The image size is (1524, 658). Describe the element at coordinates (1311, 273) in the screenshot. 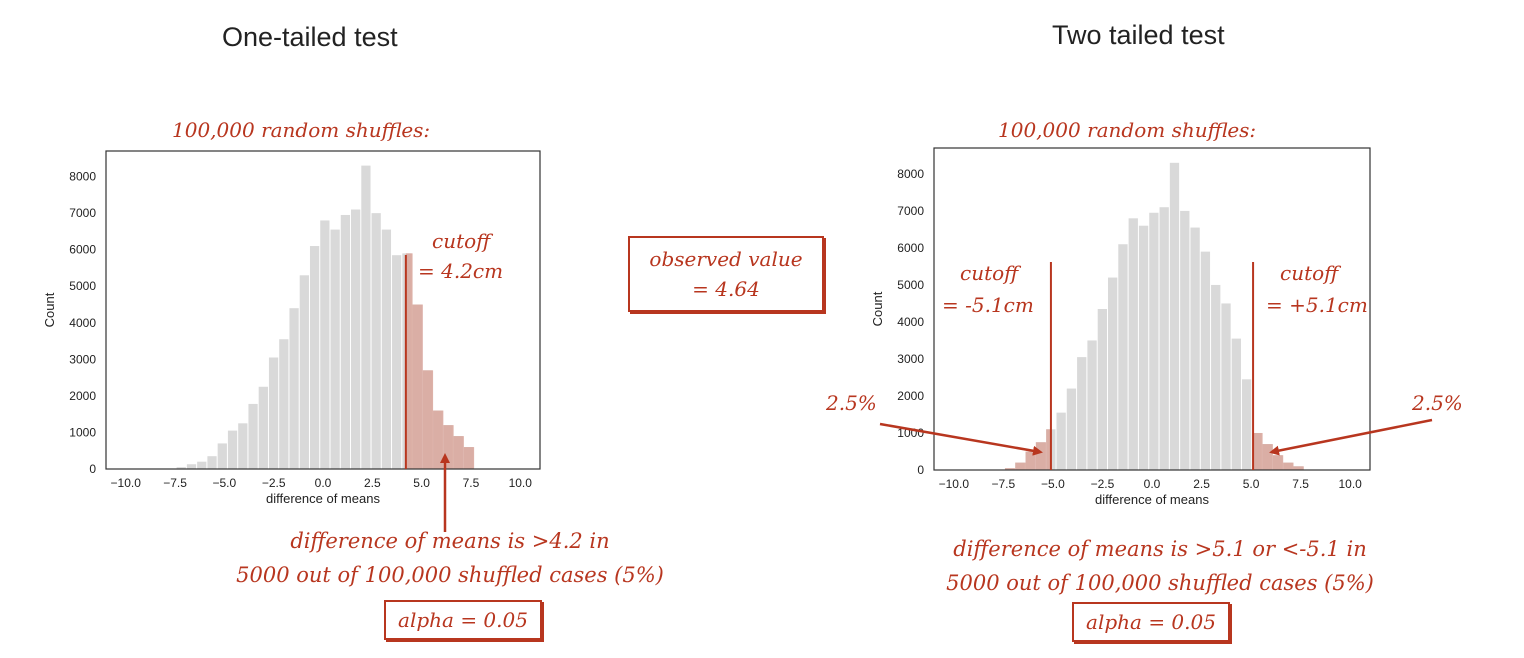

I see `right-cutoff-pos-label-line1: cutoff` at that location.